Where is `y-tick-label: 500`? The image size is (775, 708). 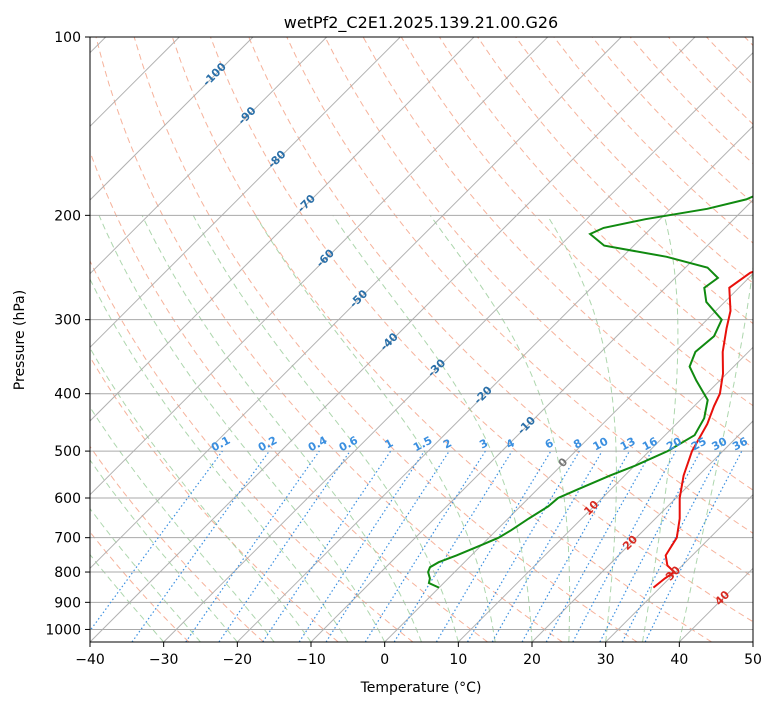 y-tick-label: 500 is located at coordinates (67, 452).